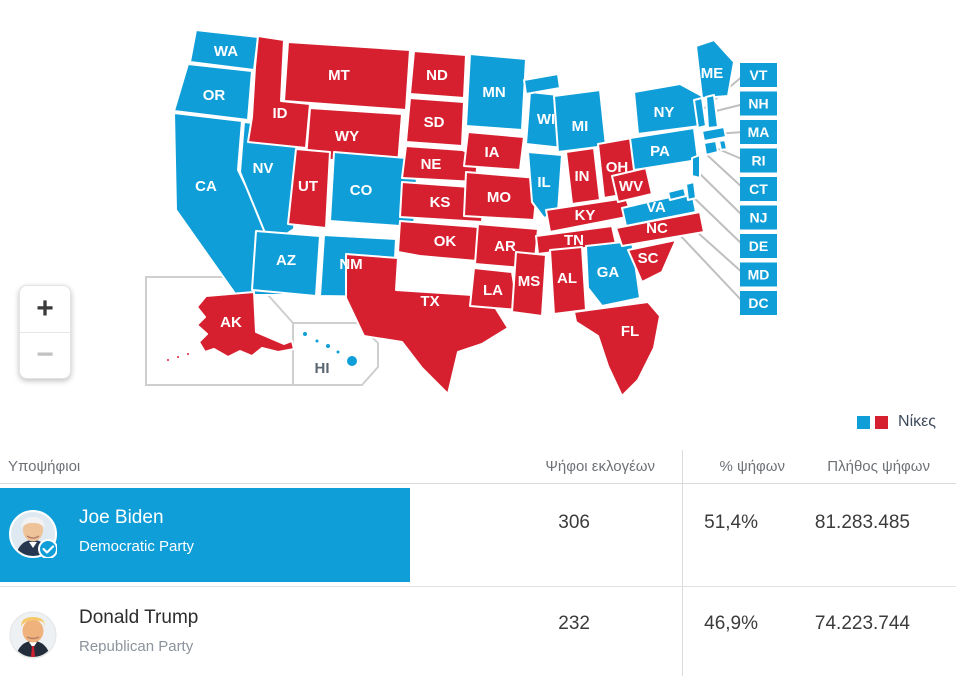 Image resolution: width=956 pixels, height=676 pixels. Describe the element at coordinates (752, 466) in the screenshot. I see `col-header-vote-pct: % ψήφων` at that location.